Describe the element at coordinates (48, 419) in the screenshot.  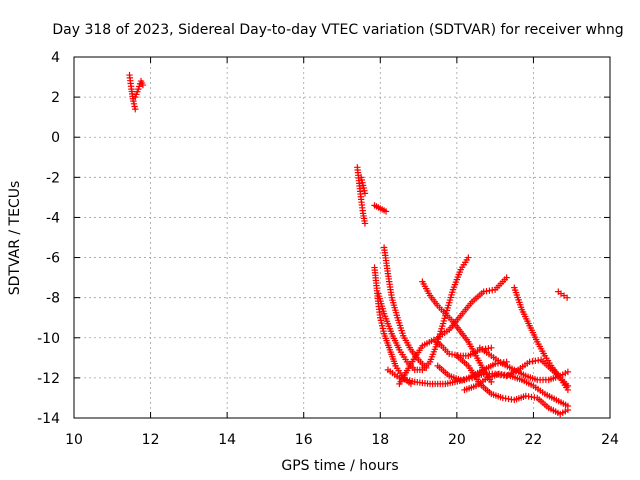
I see `y-tick-label: -14` at that location.